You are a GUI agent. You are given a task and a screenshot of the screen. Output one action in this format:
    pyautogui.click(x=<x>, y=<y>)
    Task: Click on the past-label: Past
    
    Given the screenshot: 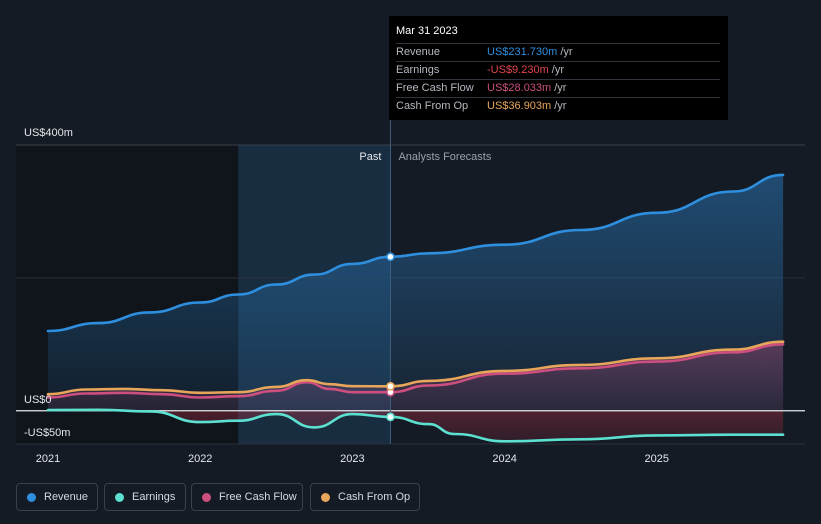 What is the action you would take?
    pyautogui.click(x=370, y=157)
    